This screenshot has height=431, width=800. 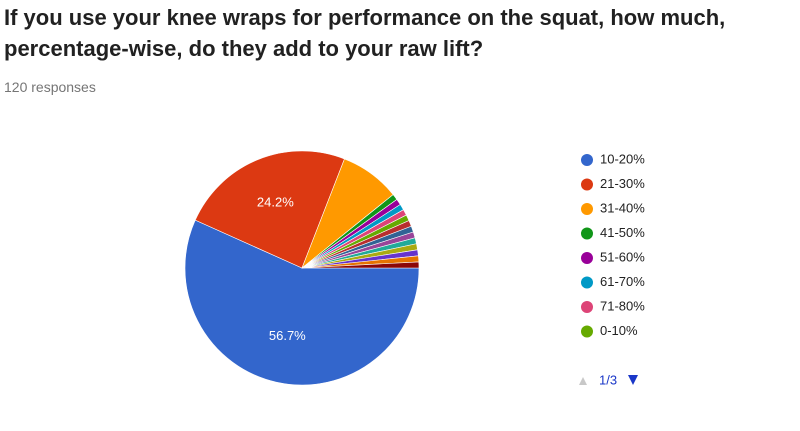 What do you see at coordinates (275, 201) in the screenshot?
I see `slice-label: 24.2%` at bounding box center [275, 201].